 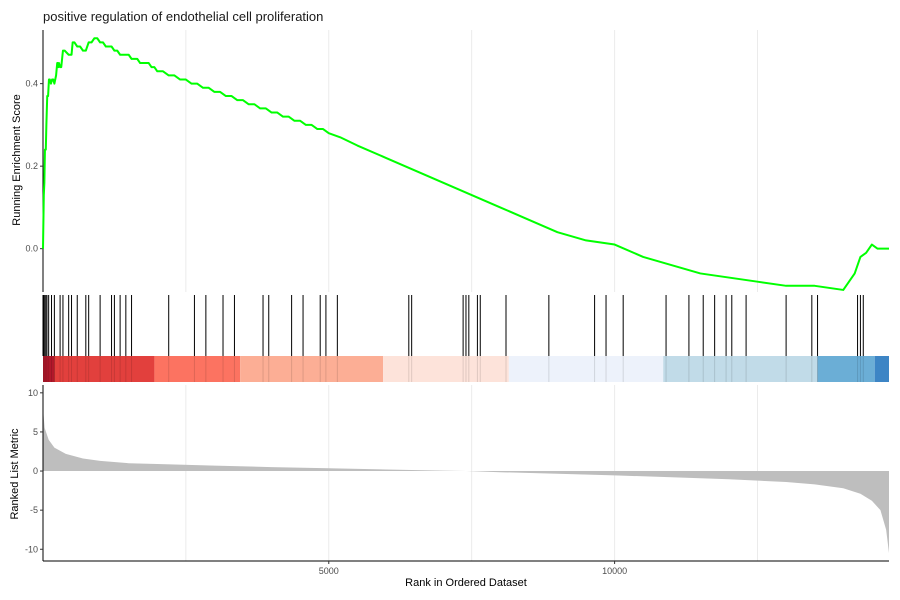 I want to click on rank-color-bar, so click(x=466, y=369).